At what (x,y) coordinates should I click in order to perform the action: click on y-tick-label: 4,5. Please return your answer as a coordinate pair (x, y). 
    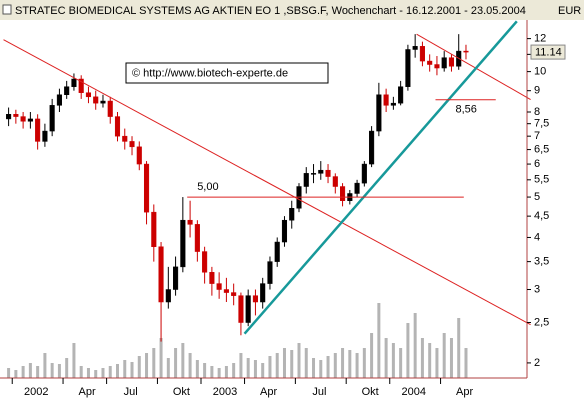
    Looking at the image, I should click on (541, 216).